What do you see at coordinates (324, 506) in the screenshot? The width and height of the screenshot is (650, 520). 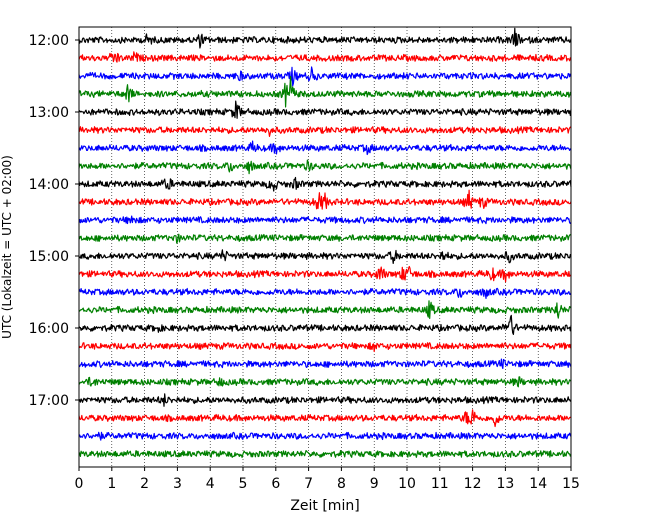 I see `x-axis-label: Zeit [min]` at bounding box center [324, 506].